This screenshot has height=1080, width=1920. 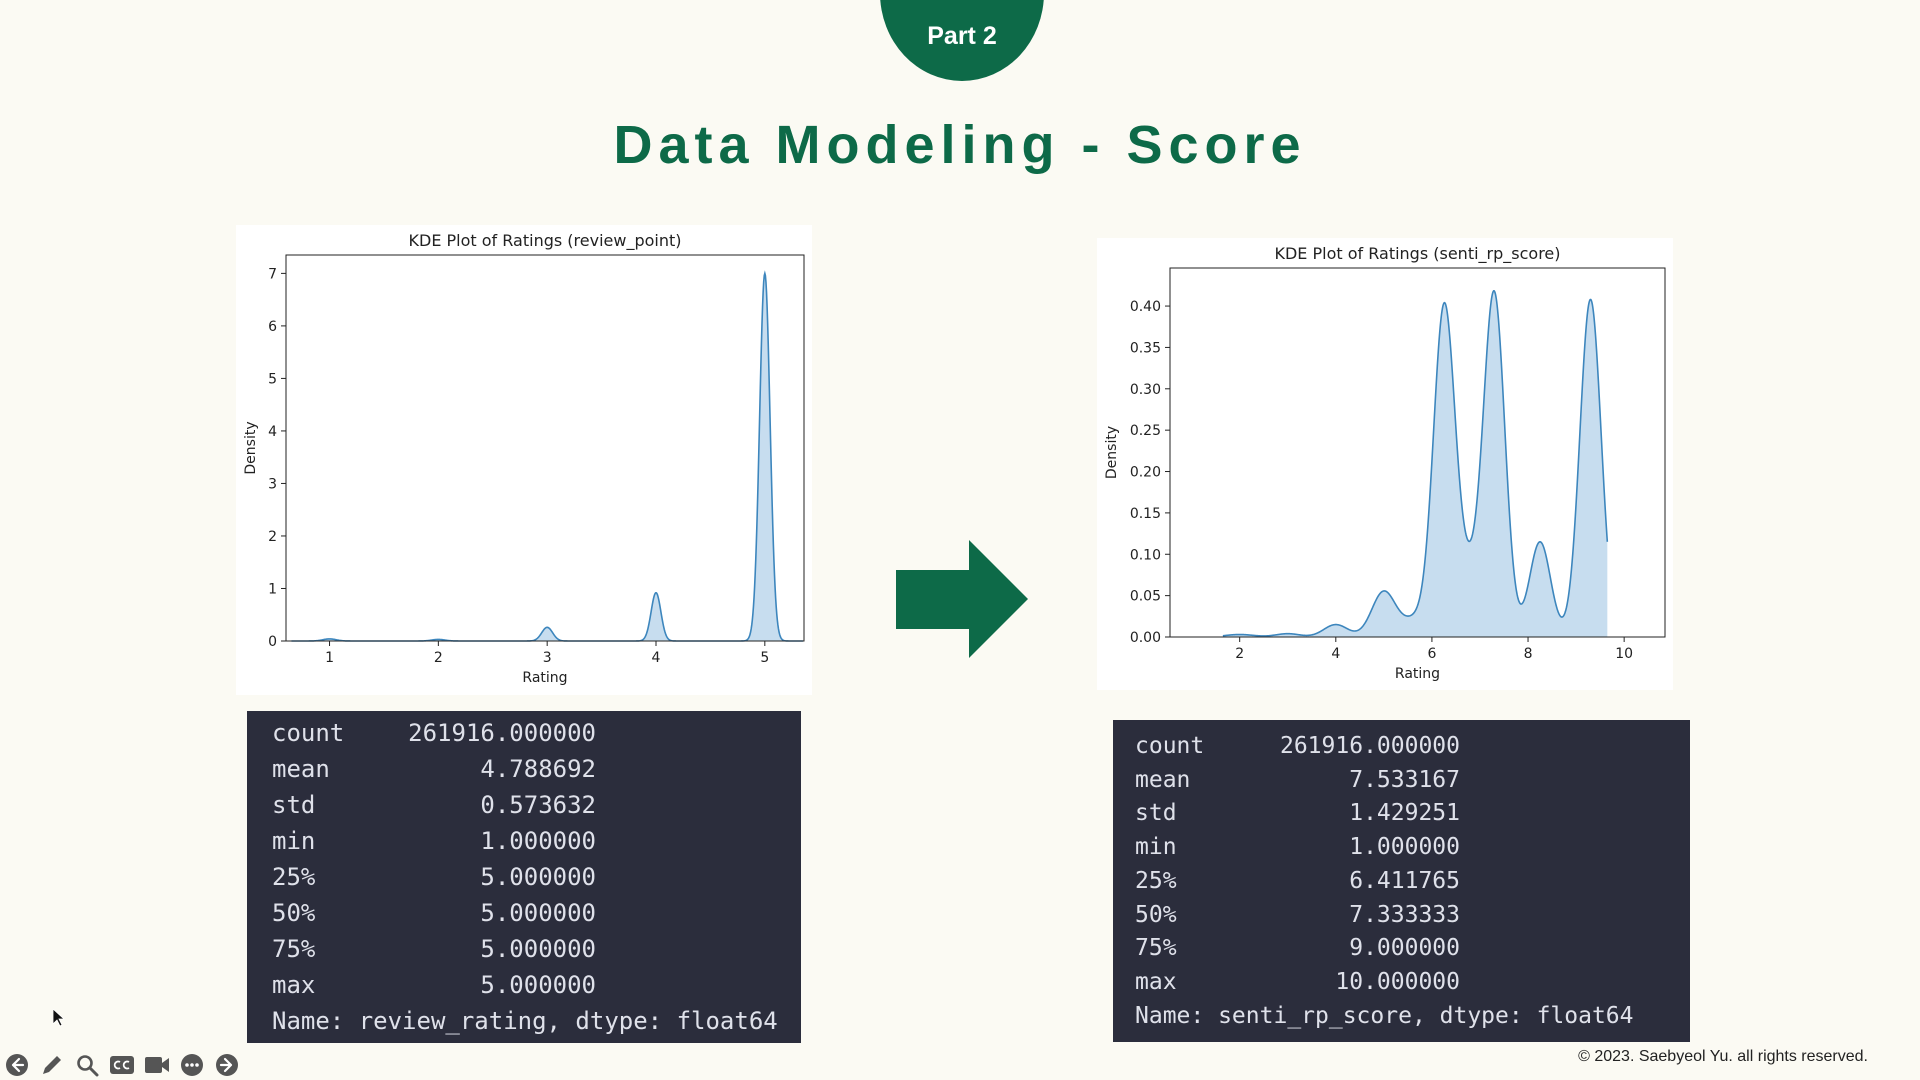 I want to click on stats-value: 4.788692, so click(x=538, y=769).